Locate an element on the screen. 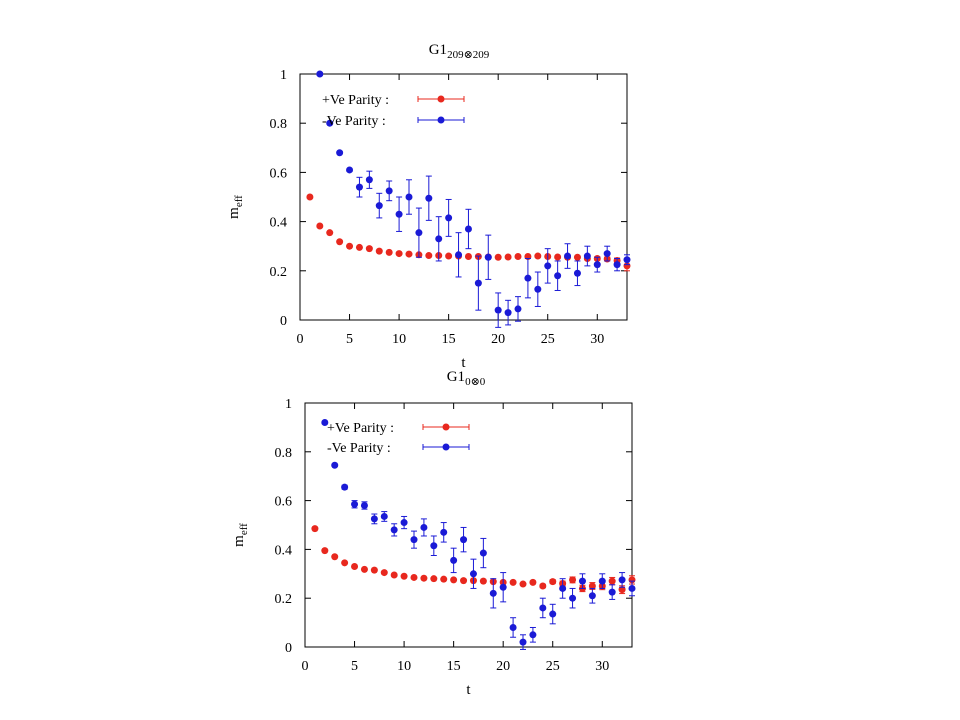 Image resolution: width=960 pixels, height=720 pixels. y-tick-label: 0.6 is located at coordinates (279, 173).